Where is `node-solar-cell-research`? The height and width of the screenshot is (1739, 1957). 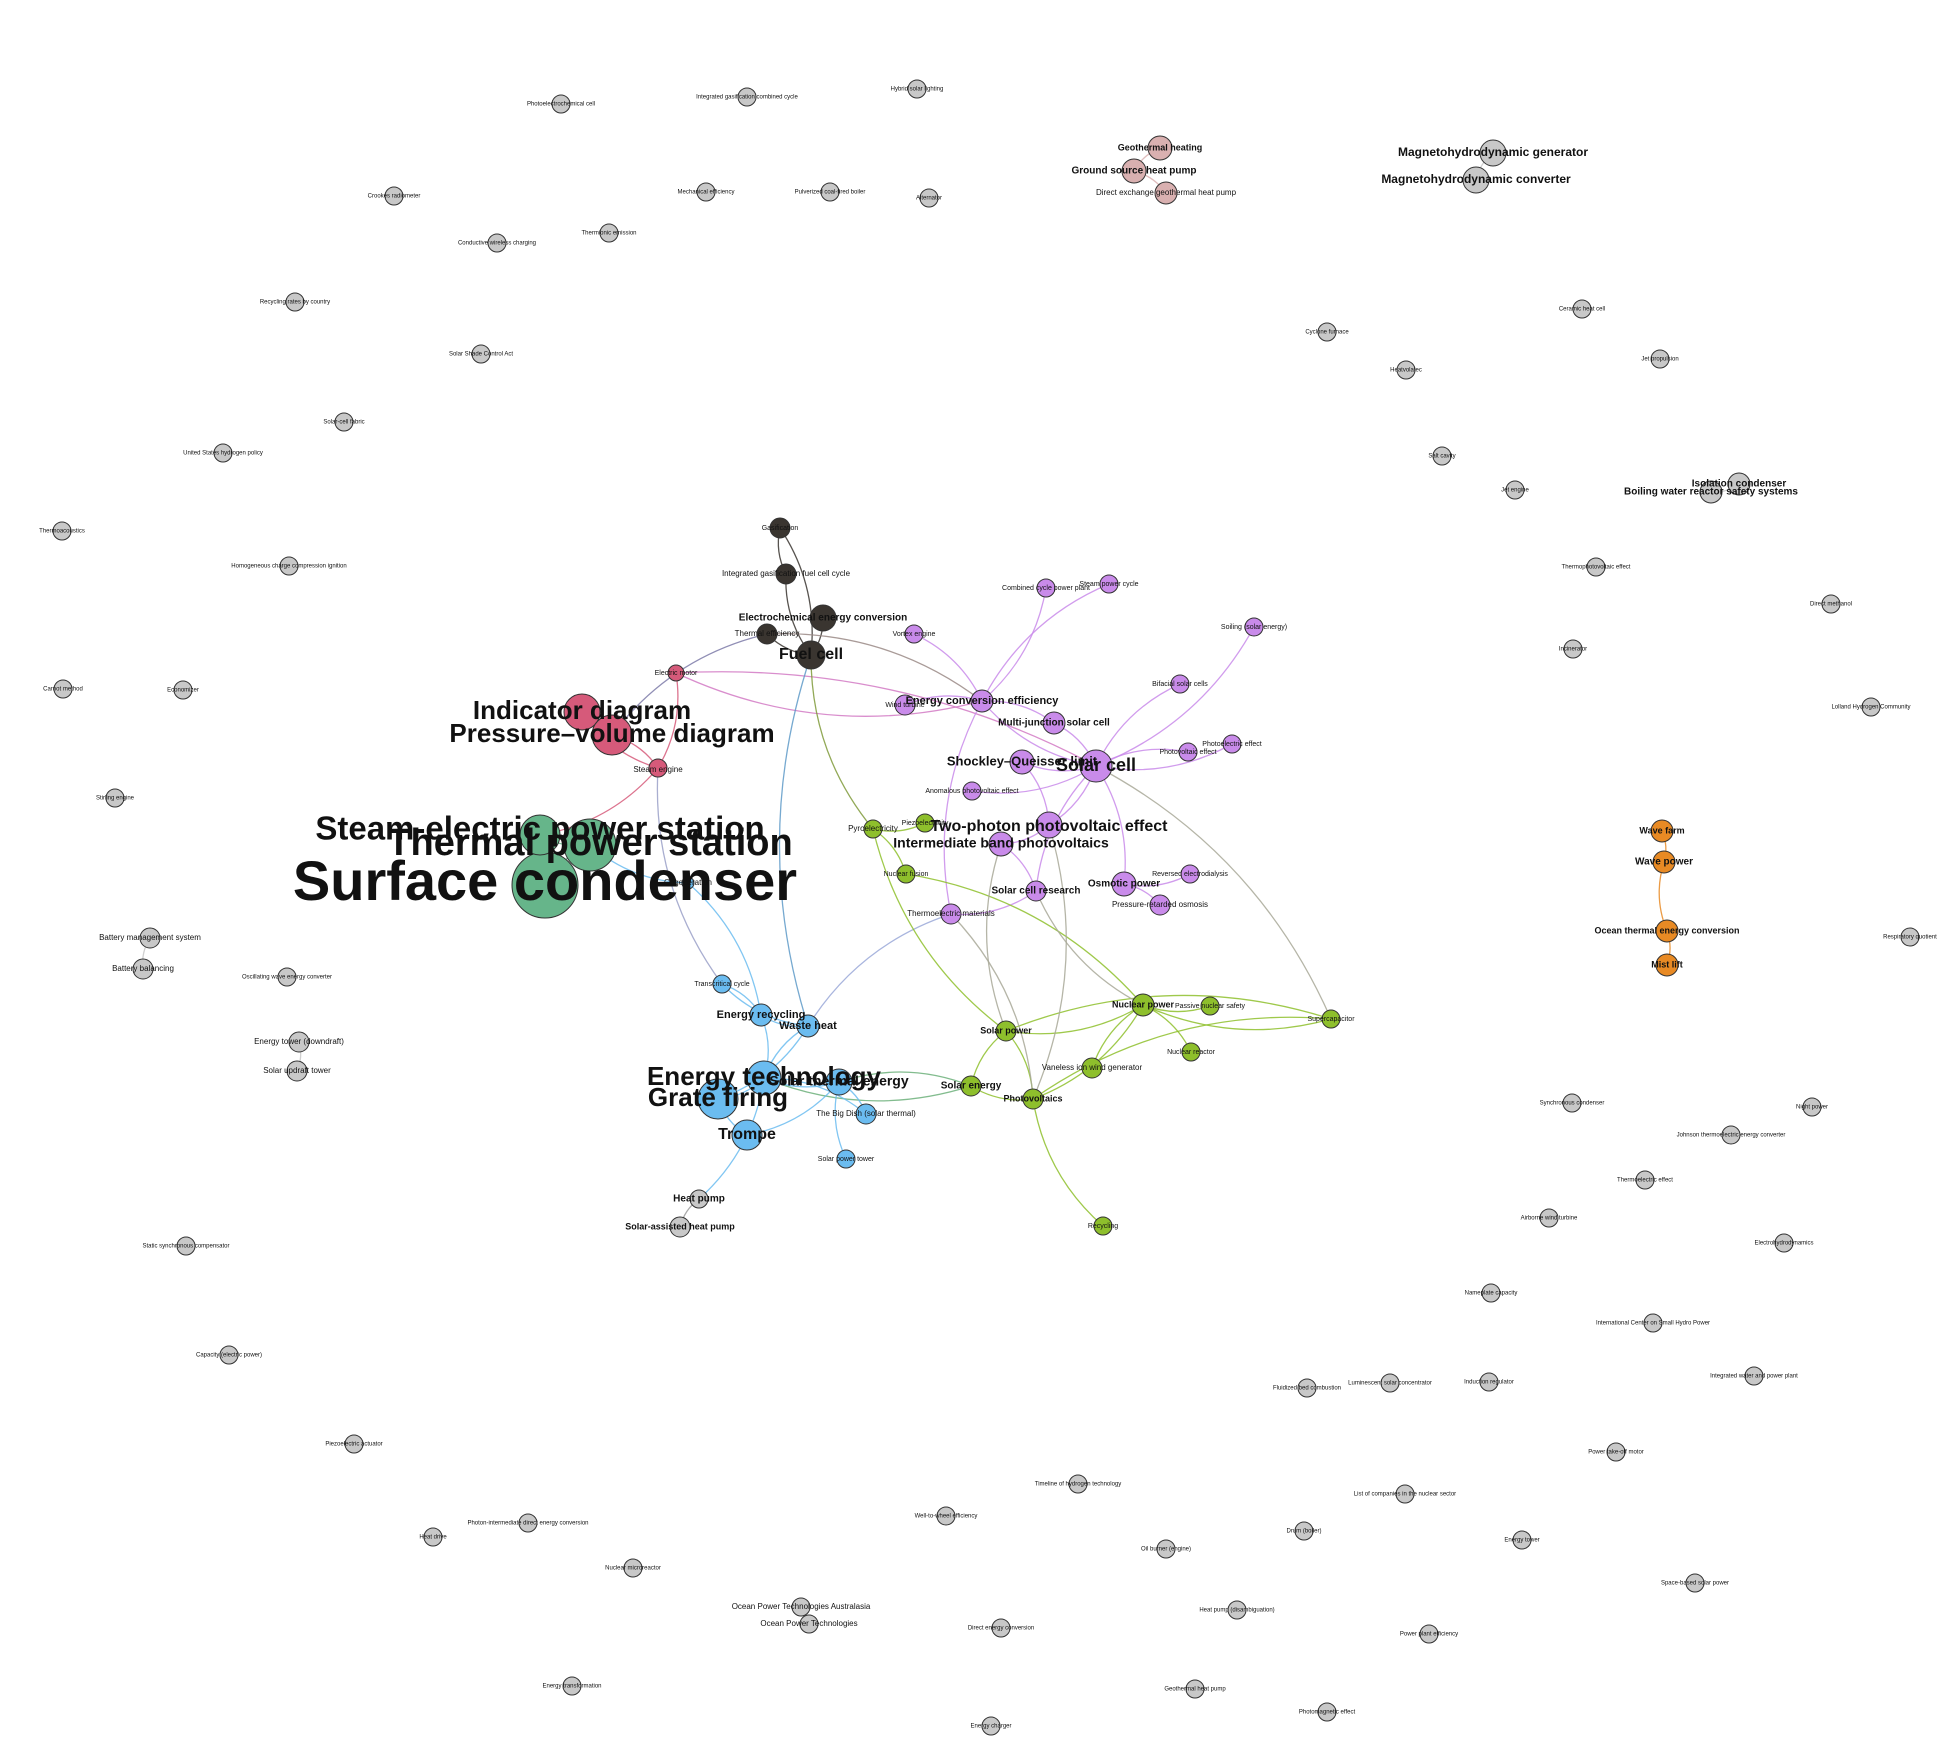
node-solar-cell-research is located at coordinates (1036, 891).